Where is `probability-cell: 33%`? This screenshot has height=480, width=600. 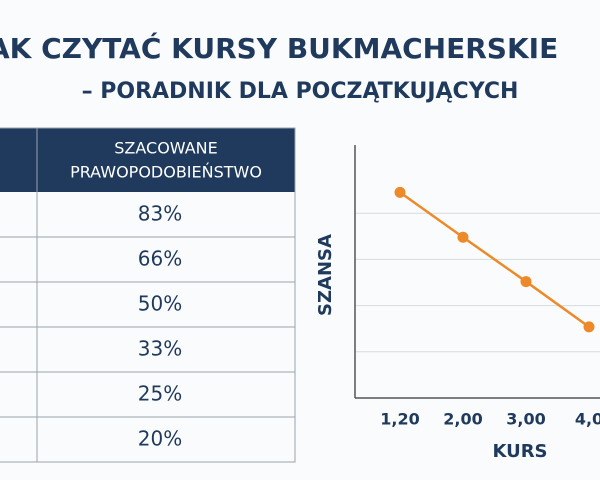 probability-cell: 33% is located at coordinates (160, 349).